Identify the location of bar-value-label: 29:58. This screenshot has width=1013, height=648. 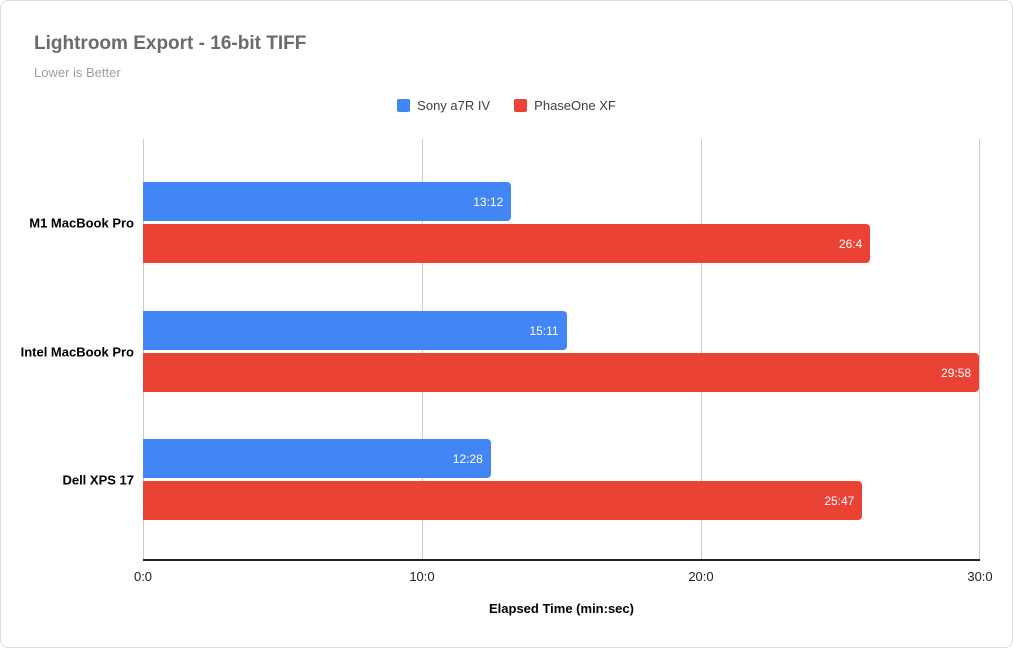
(956, 372).